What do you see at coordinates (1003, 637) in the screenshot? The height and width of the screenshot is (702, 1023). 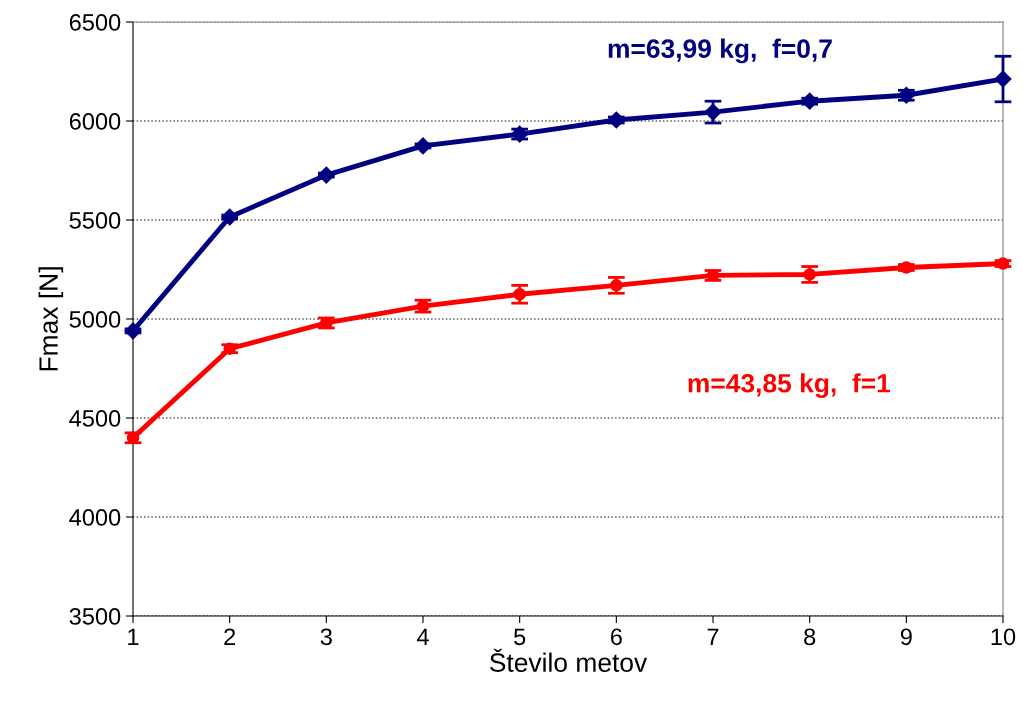 I see `x-tick-label: 10` at bounding box center [1003, 637].